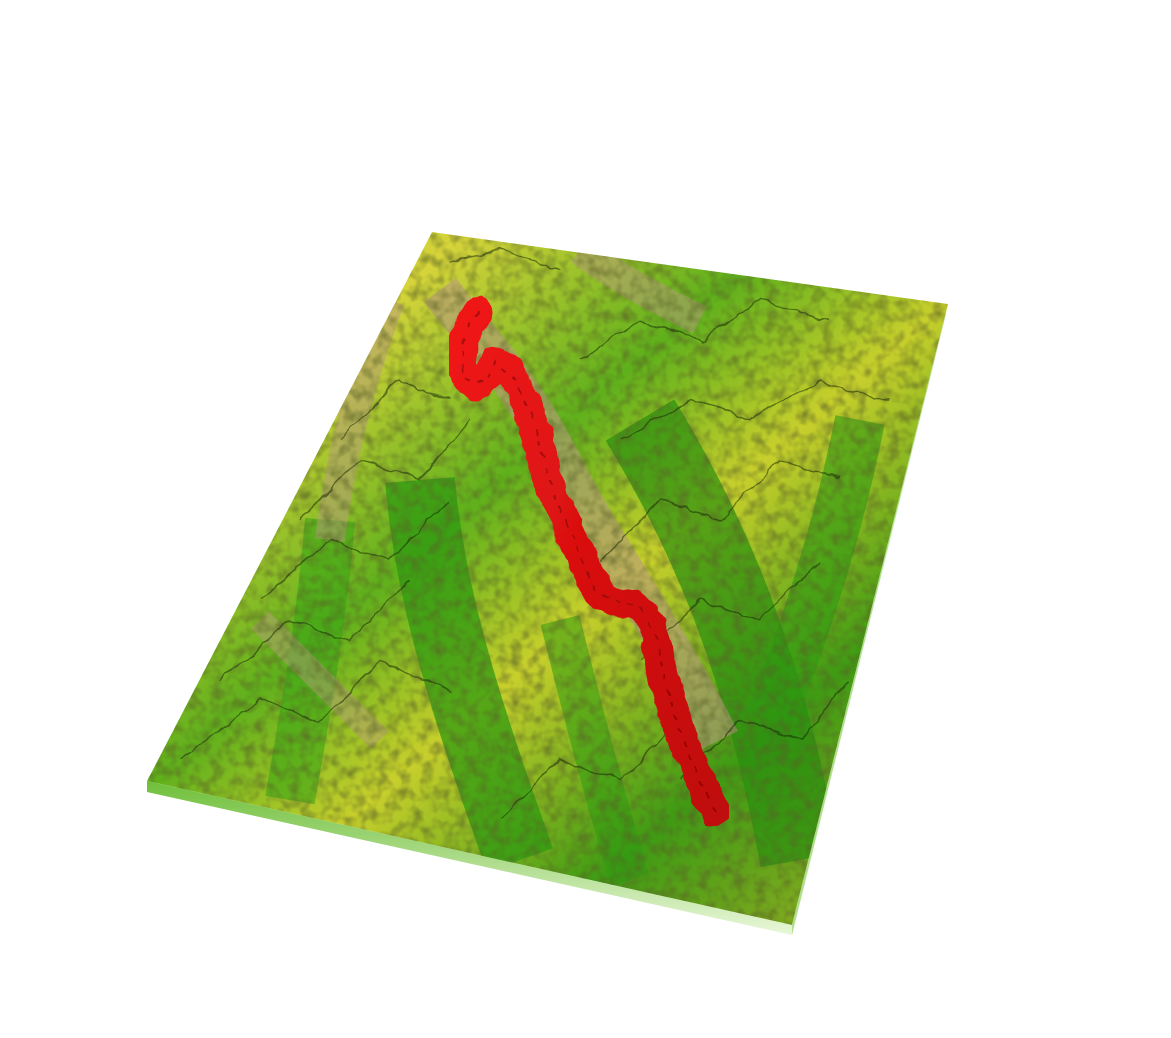  What do you see at coordinates (469, 858) in the screenshot?
I see `terrain-base-side` at bounding box center [469, 858].